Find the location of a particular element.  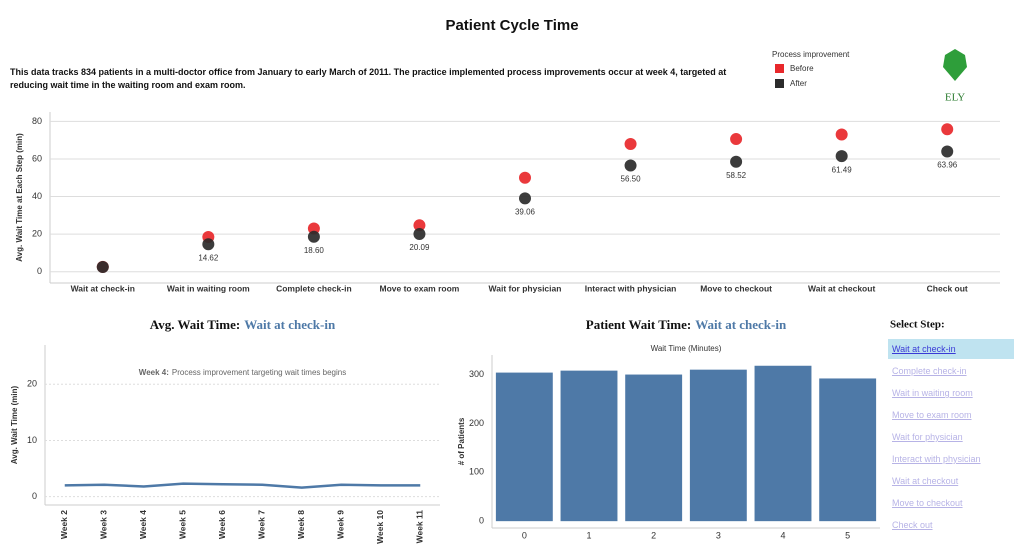

legend-label: Before is located at coordinates (802, 68).